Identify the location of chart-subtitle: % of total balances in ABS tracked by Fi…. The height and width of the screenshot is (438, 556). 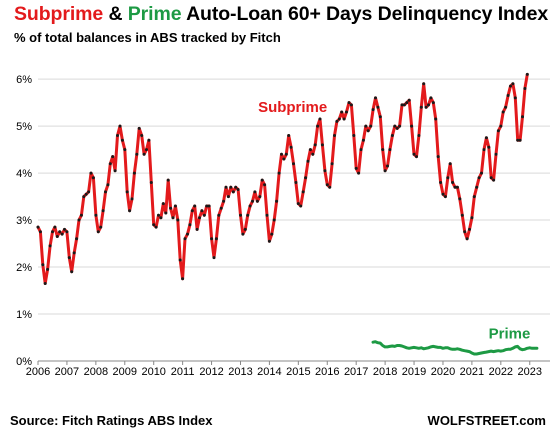
(147, 37).